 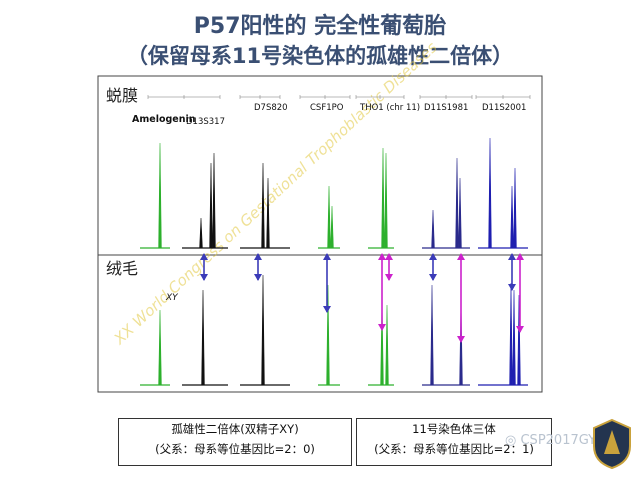 I want to click on xy-label: XY, so click(x=172, y=298).